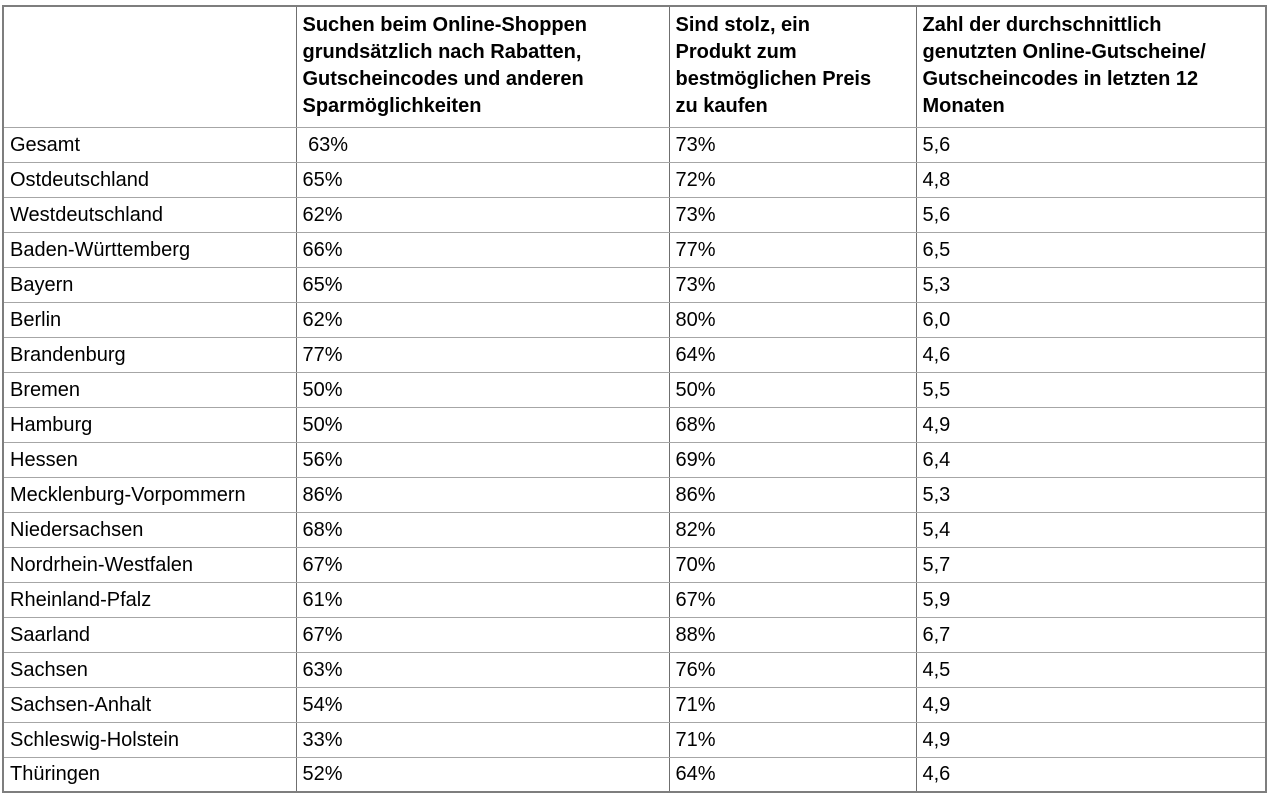  What do you see at coordinates (792, 634) in the screenshot?
I see `proud-best-price-cell: 88%` at bounding box center [792, 634].